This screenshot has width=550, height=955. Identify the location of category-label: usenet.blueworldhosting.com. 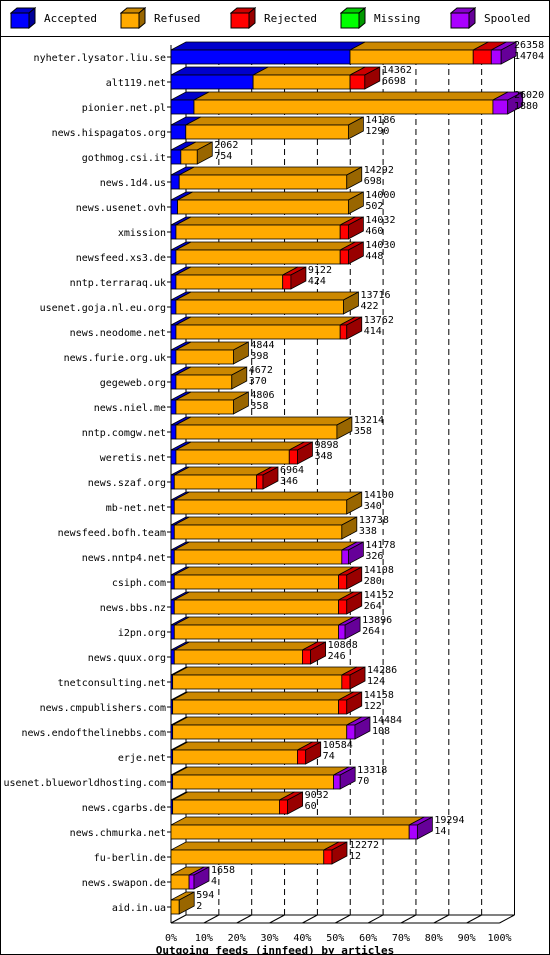
(84, 783).